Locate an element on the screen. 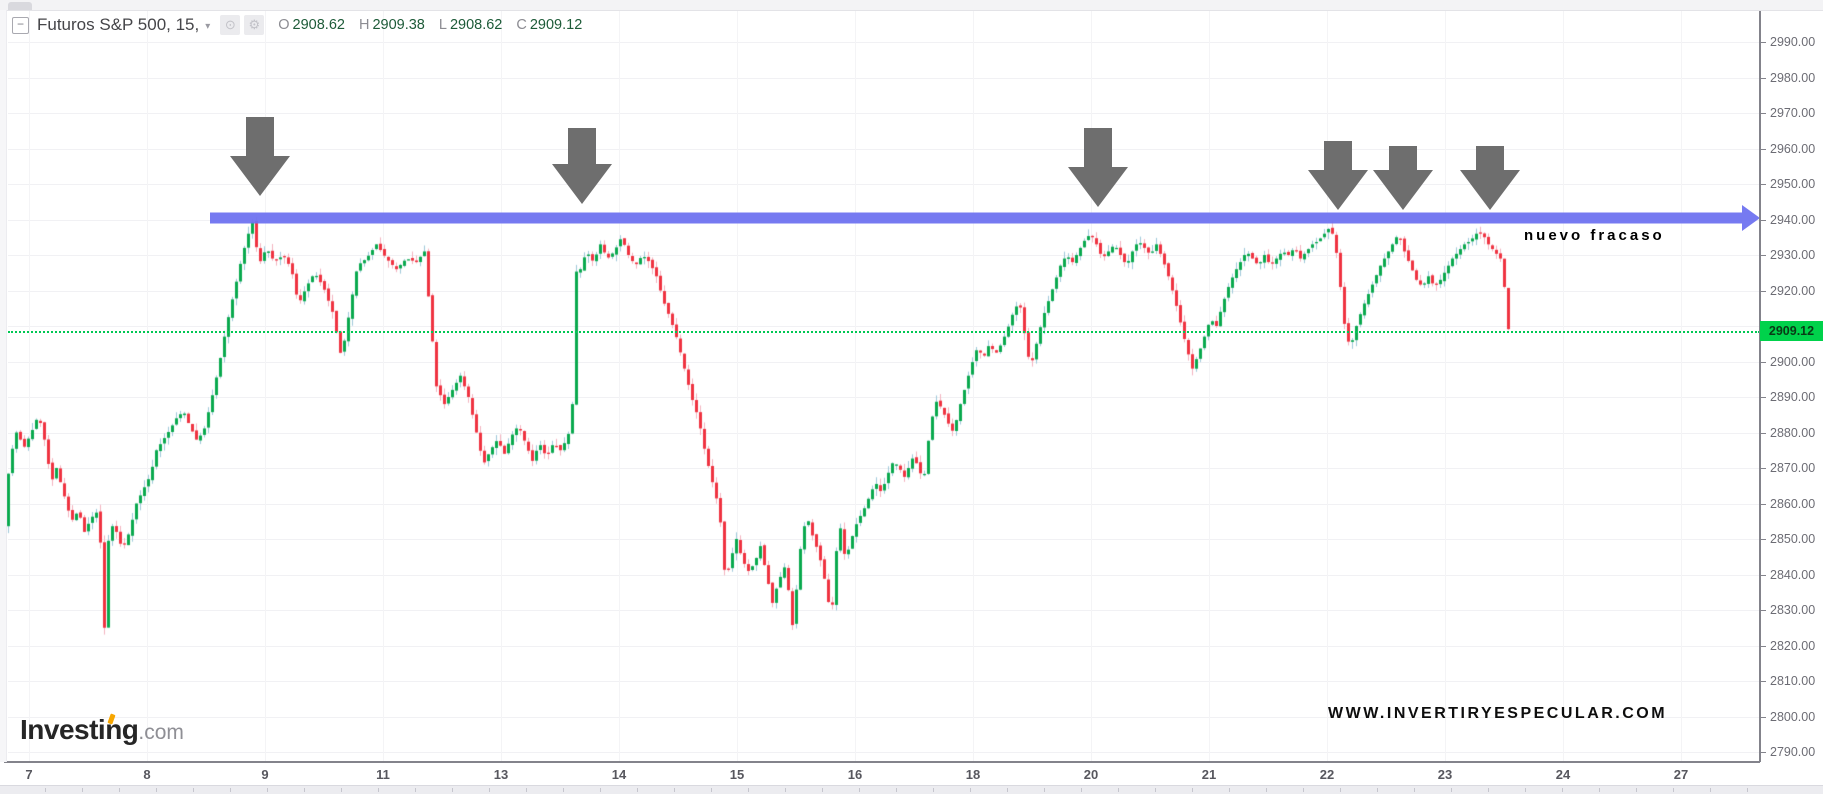  time-scrollbar is located at coordinates (911, 789).